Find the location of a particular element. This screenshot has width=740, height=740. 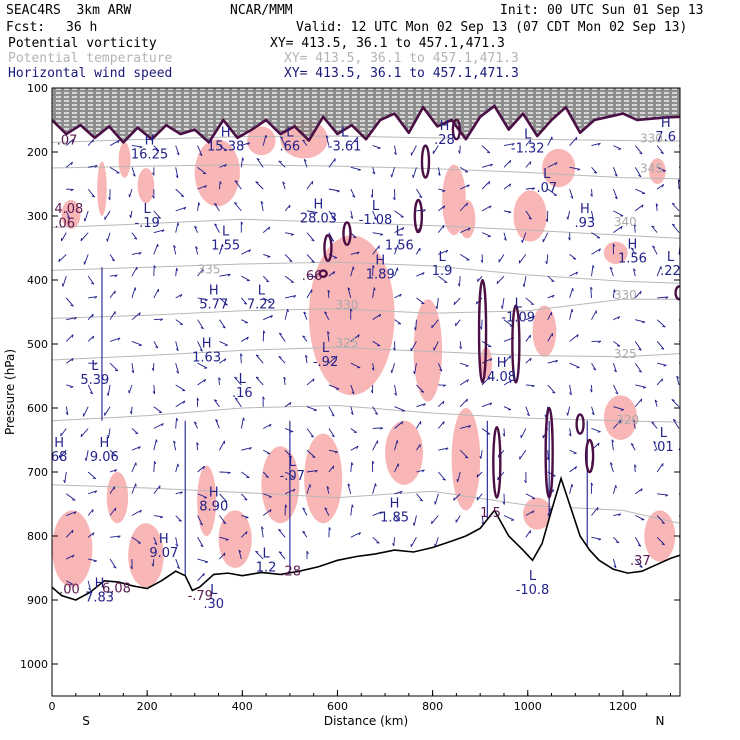

model-title: SEAC4RS 3km ARW is located at coordinates (69, 10).